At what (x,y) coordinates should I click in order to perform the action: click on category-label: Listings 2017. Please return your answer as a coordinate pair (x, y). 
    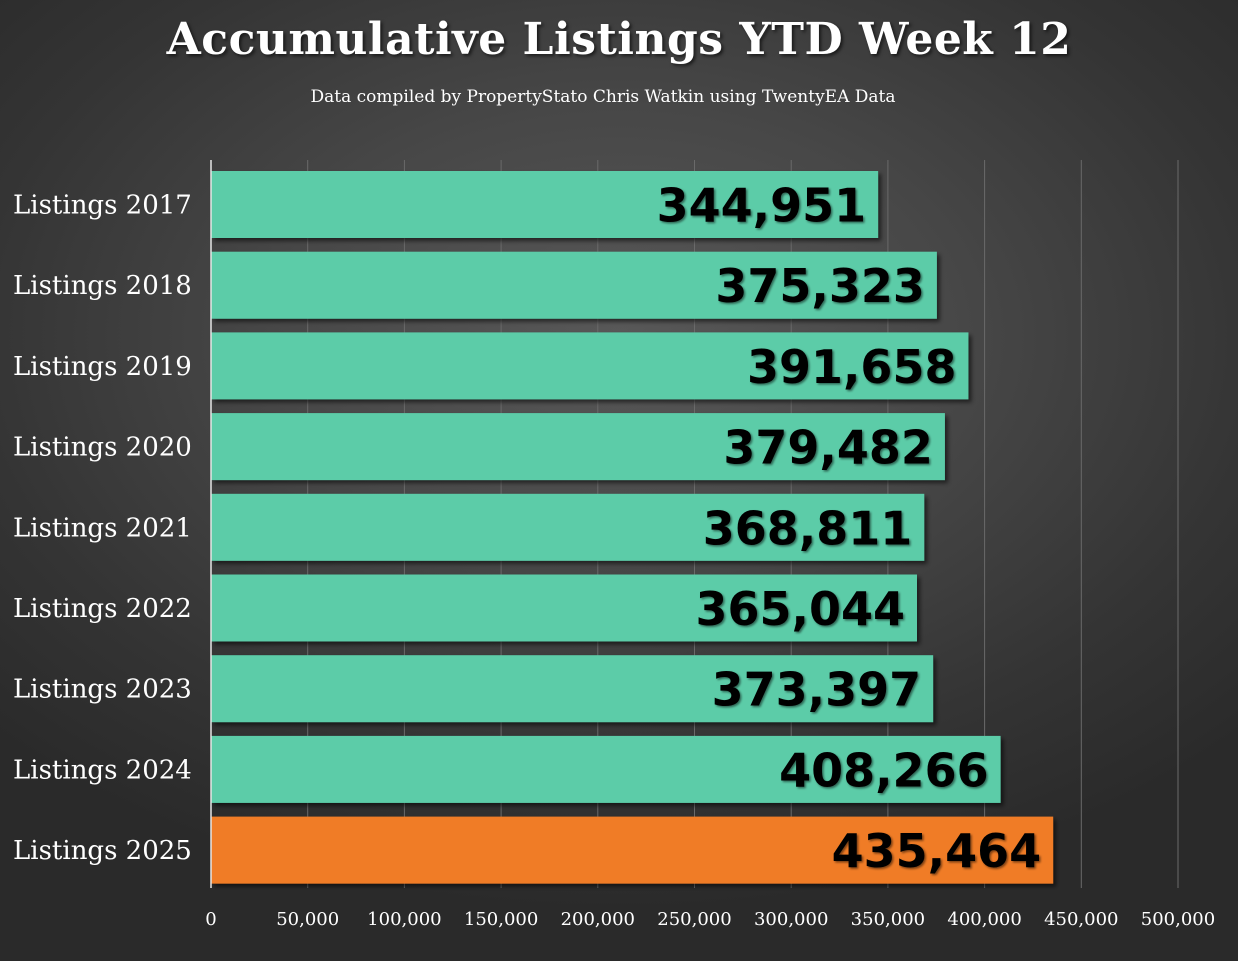
    Looking at the image, I should click on (102, 206).